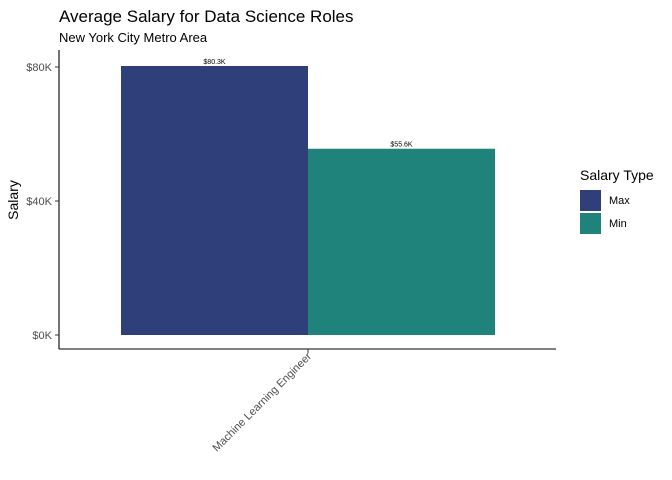  Describe the element at coordinates (619, 201) in the screenshot. I see `legend-label-max: Max` at that location.